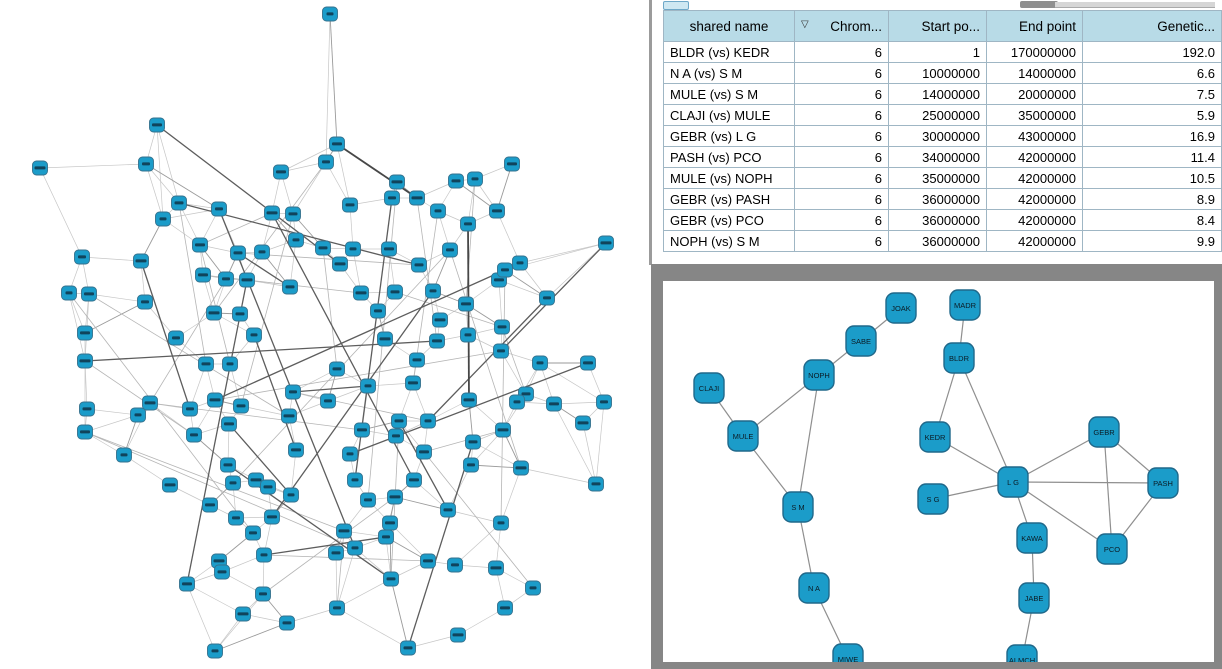  Describe the element at coordinates (1135, 5) in the screenshot. I see `scrollbar-track` at that location.